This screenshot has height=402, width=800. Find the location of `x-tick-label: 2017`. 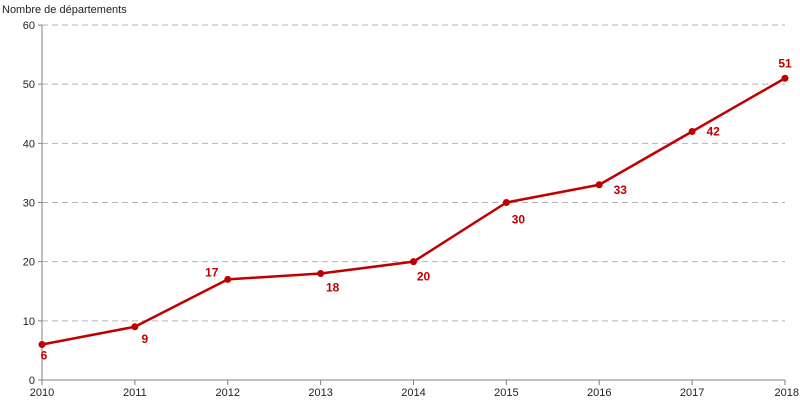

x-tick-label: 2017 is located at coordinates (692, 393).